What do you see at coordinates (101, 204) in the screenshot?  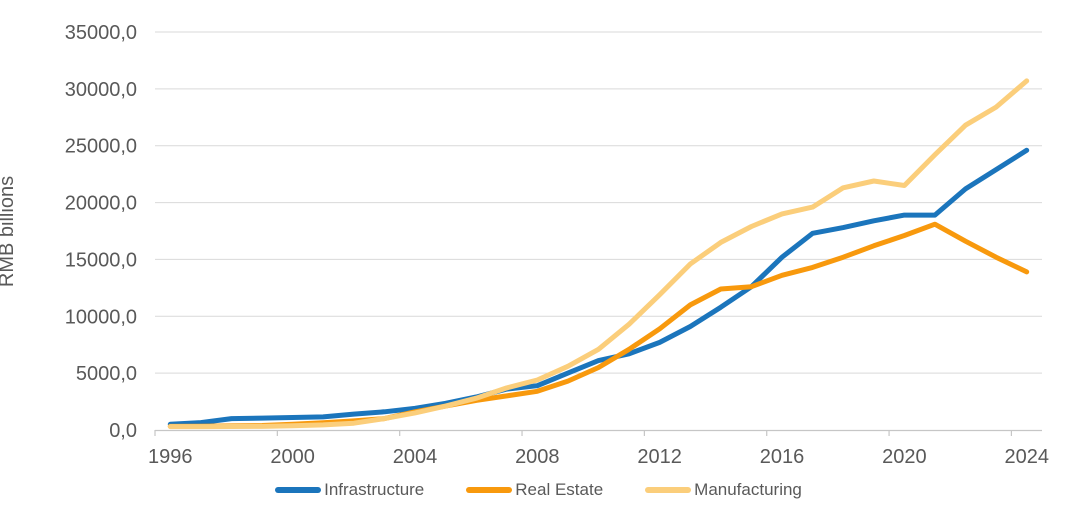 I see `y-axis-tick-label: 20000,0` at bounding box center [101, 204].